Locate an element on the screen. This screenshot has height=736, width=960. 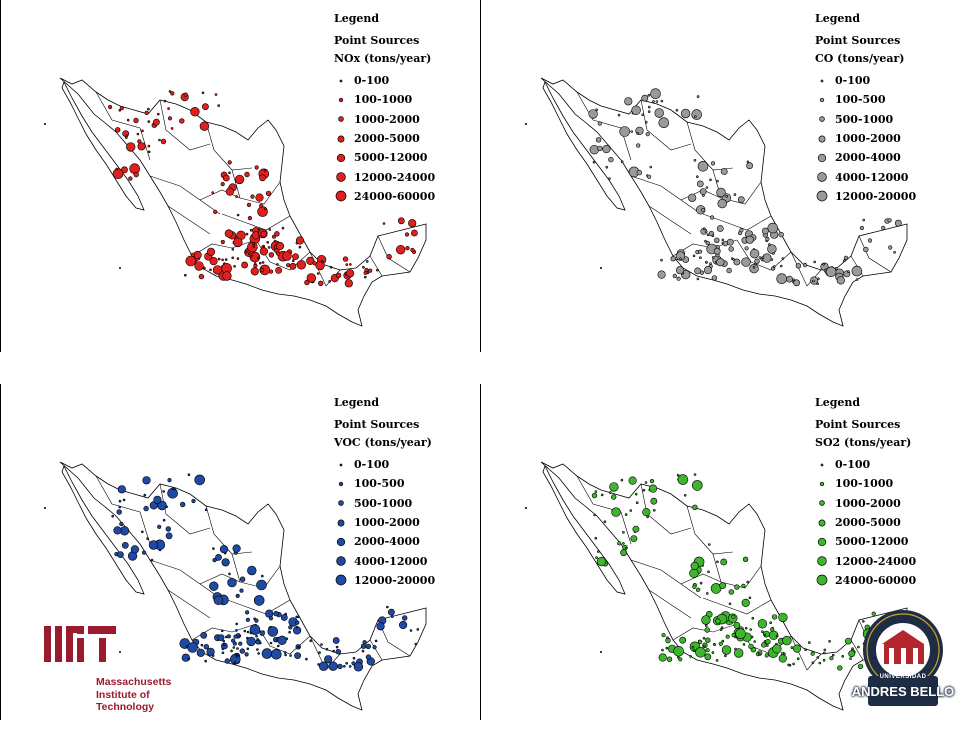
nox-map is located at coordinates (235, 202).